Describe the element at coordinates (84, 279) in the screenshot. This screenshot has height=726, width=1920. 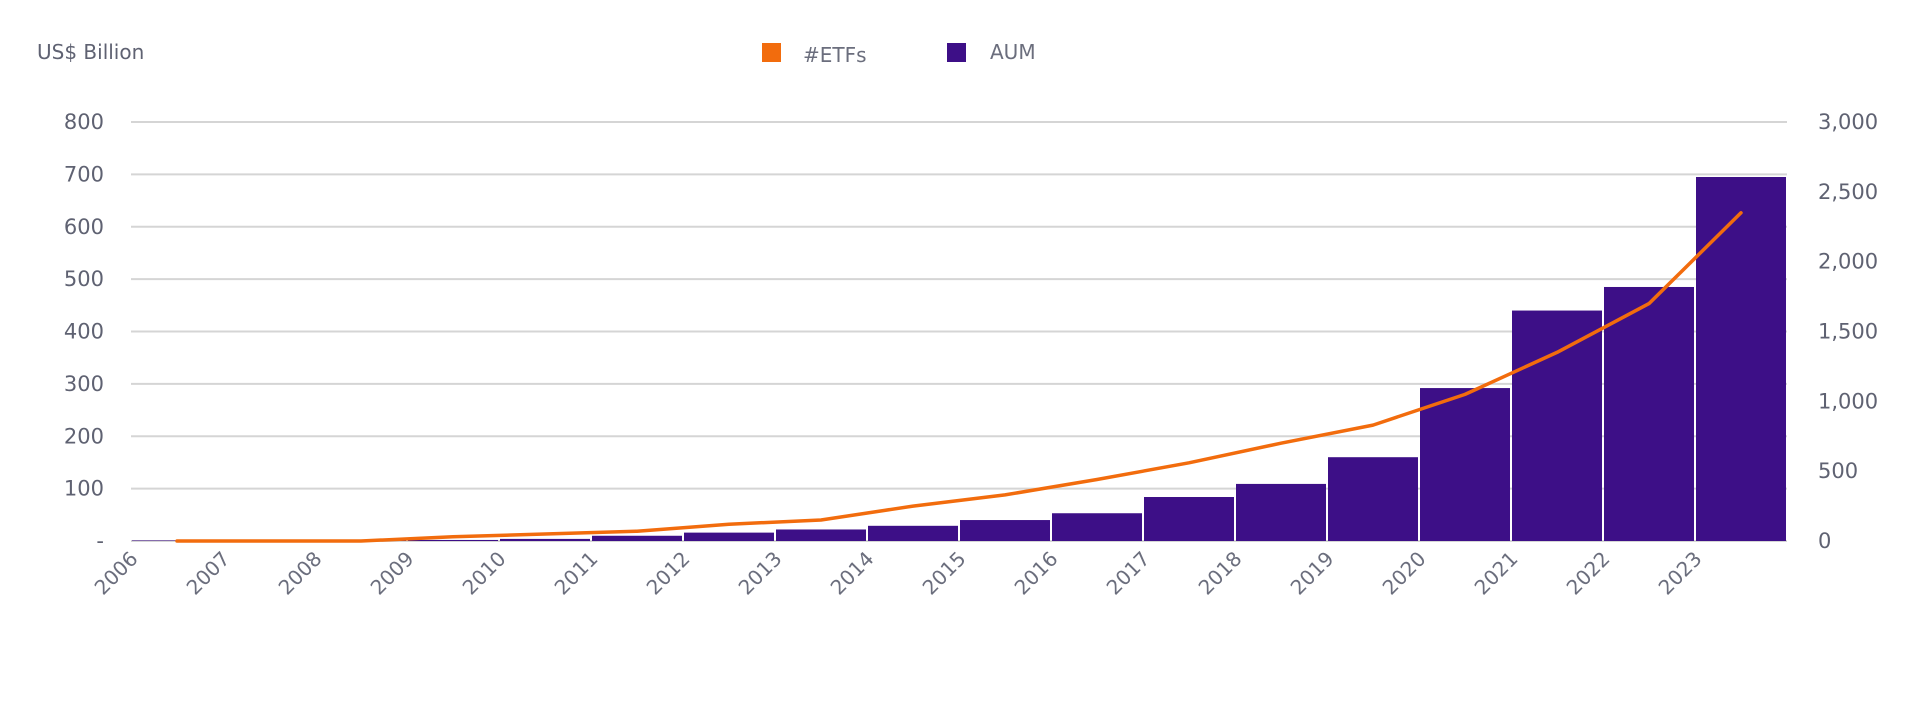
I see `left-tick-label-5: 500` at that location.